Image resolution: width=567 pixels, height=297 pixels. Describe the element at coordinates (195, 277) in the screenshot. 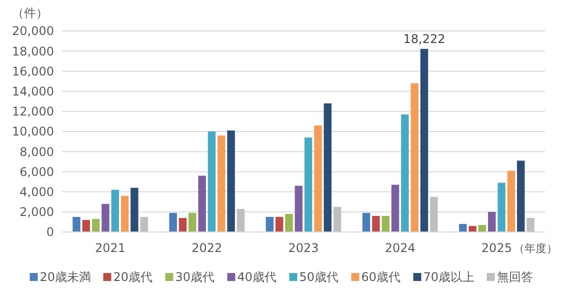

I see `legend-label: 30歳代` at that location.